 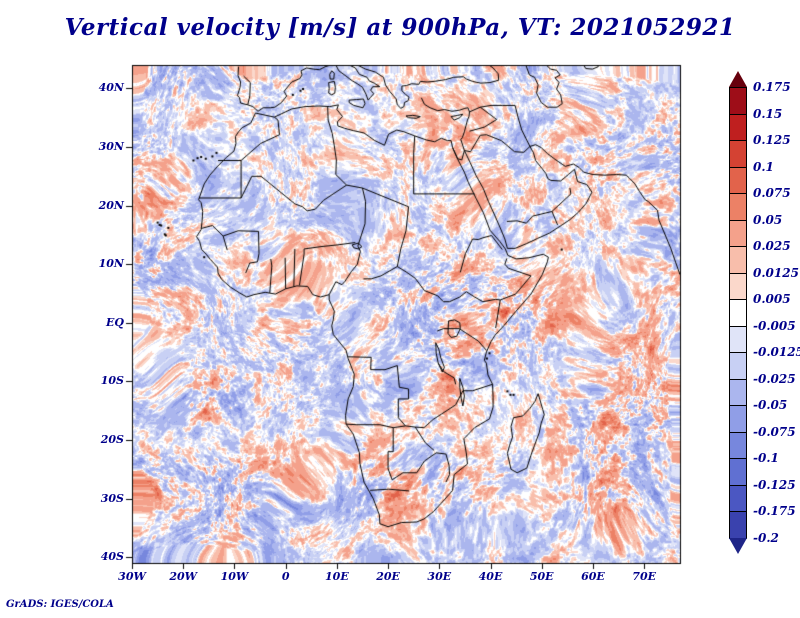 What do you see at coordinates (770, 405) in the screenshot?
I see `colorbar-tick-label: -0.05` at bounding box center [770, 405].